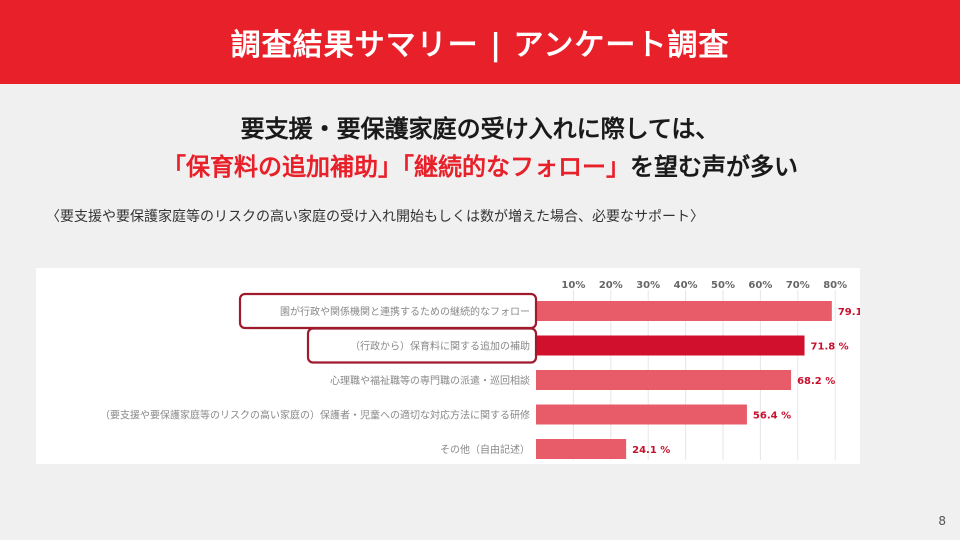 The image size is (960, 540). I want to click on page-title: 調査結果サマリー | アンケート調査, so click(480, 45).